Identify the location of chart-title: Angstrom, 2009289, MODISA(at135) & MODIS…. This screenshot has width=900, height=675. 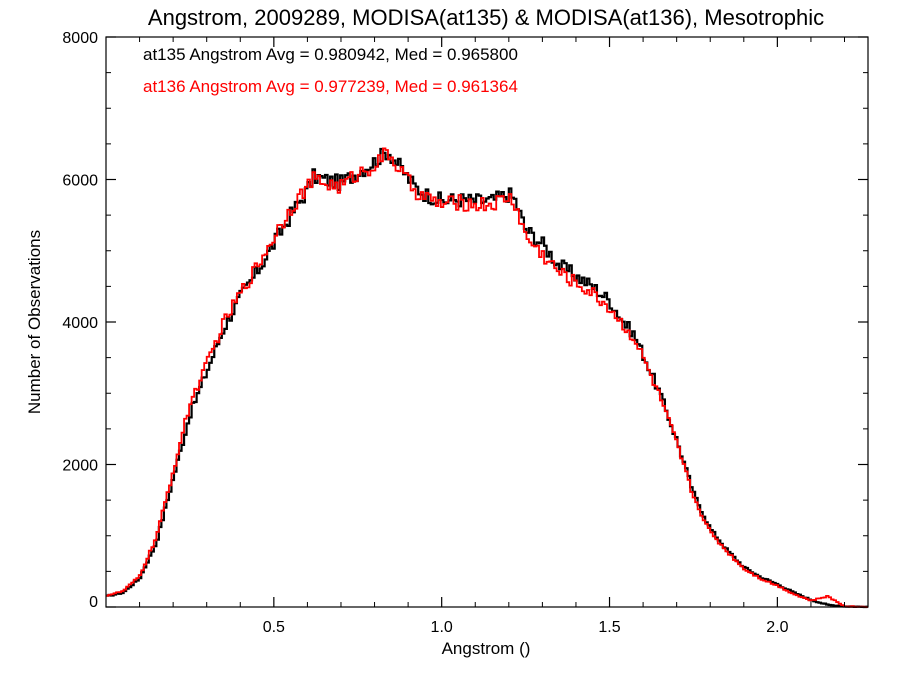
(486, 17).